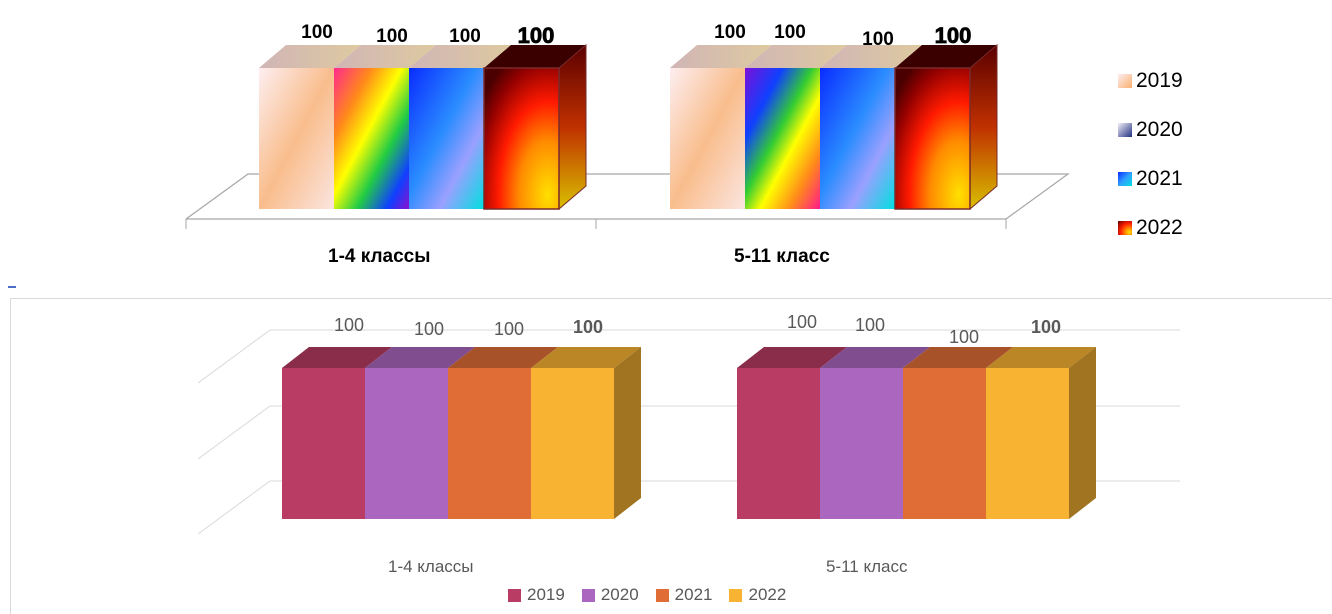 The width and height of the screenshot is (1332, 614). What do you see at coordinates (767, 594) in the screenshot?
I see `bottom-legend-label: 2022` at bounding box center [767, 594].